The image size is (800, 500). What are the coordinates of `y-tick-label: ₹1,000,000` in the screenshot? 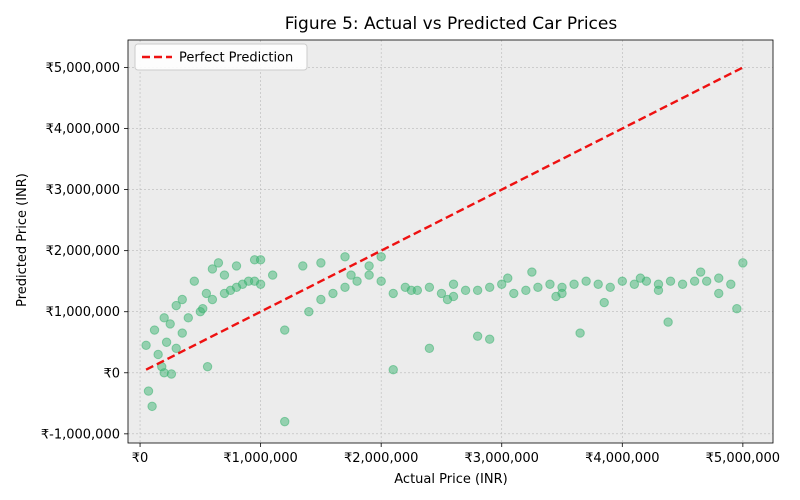 It's located at (83, 312).